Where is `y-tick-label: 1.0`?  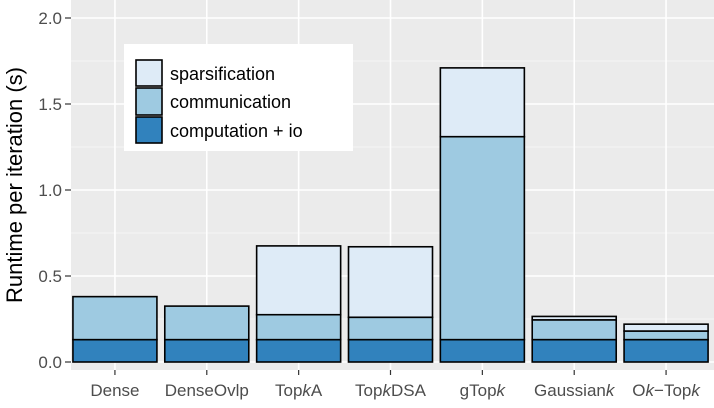
y-tick-label: 1.0 is located at coordinates (50, 190).